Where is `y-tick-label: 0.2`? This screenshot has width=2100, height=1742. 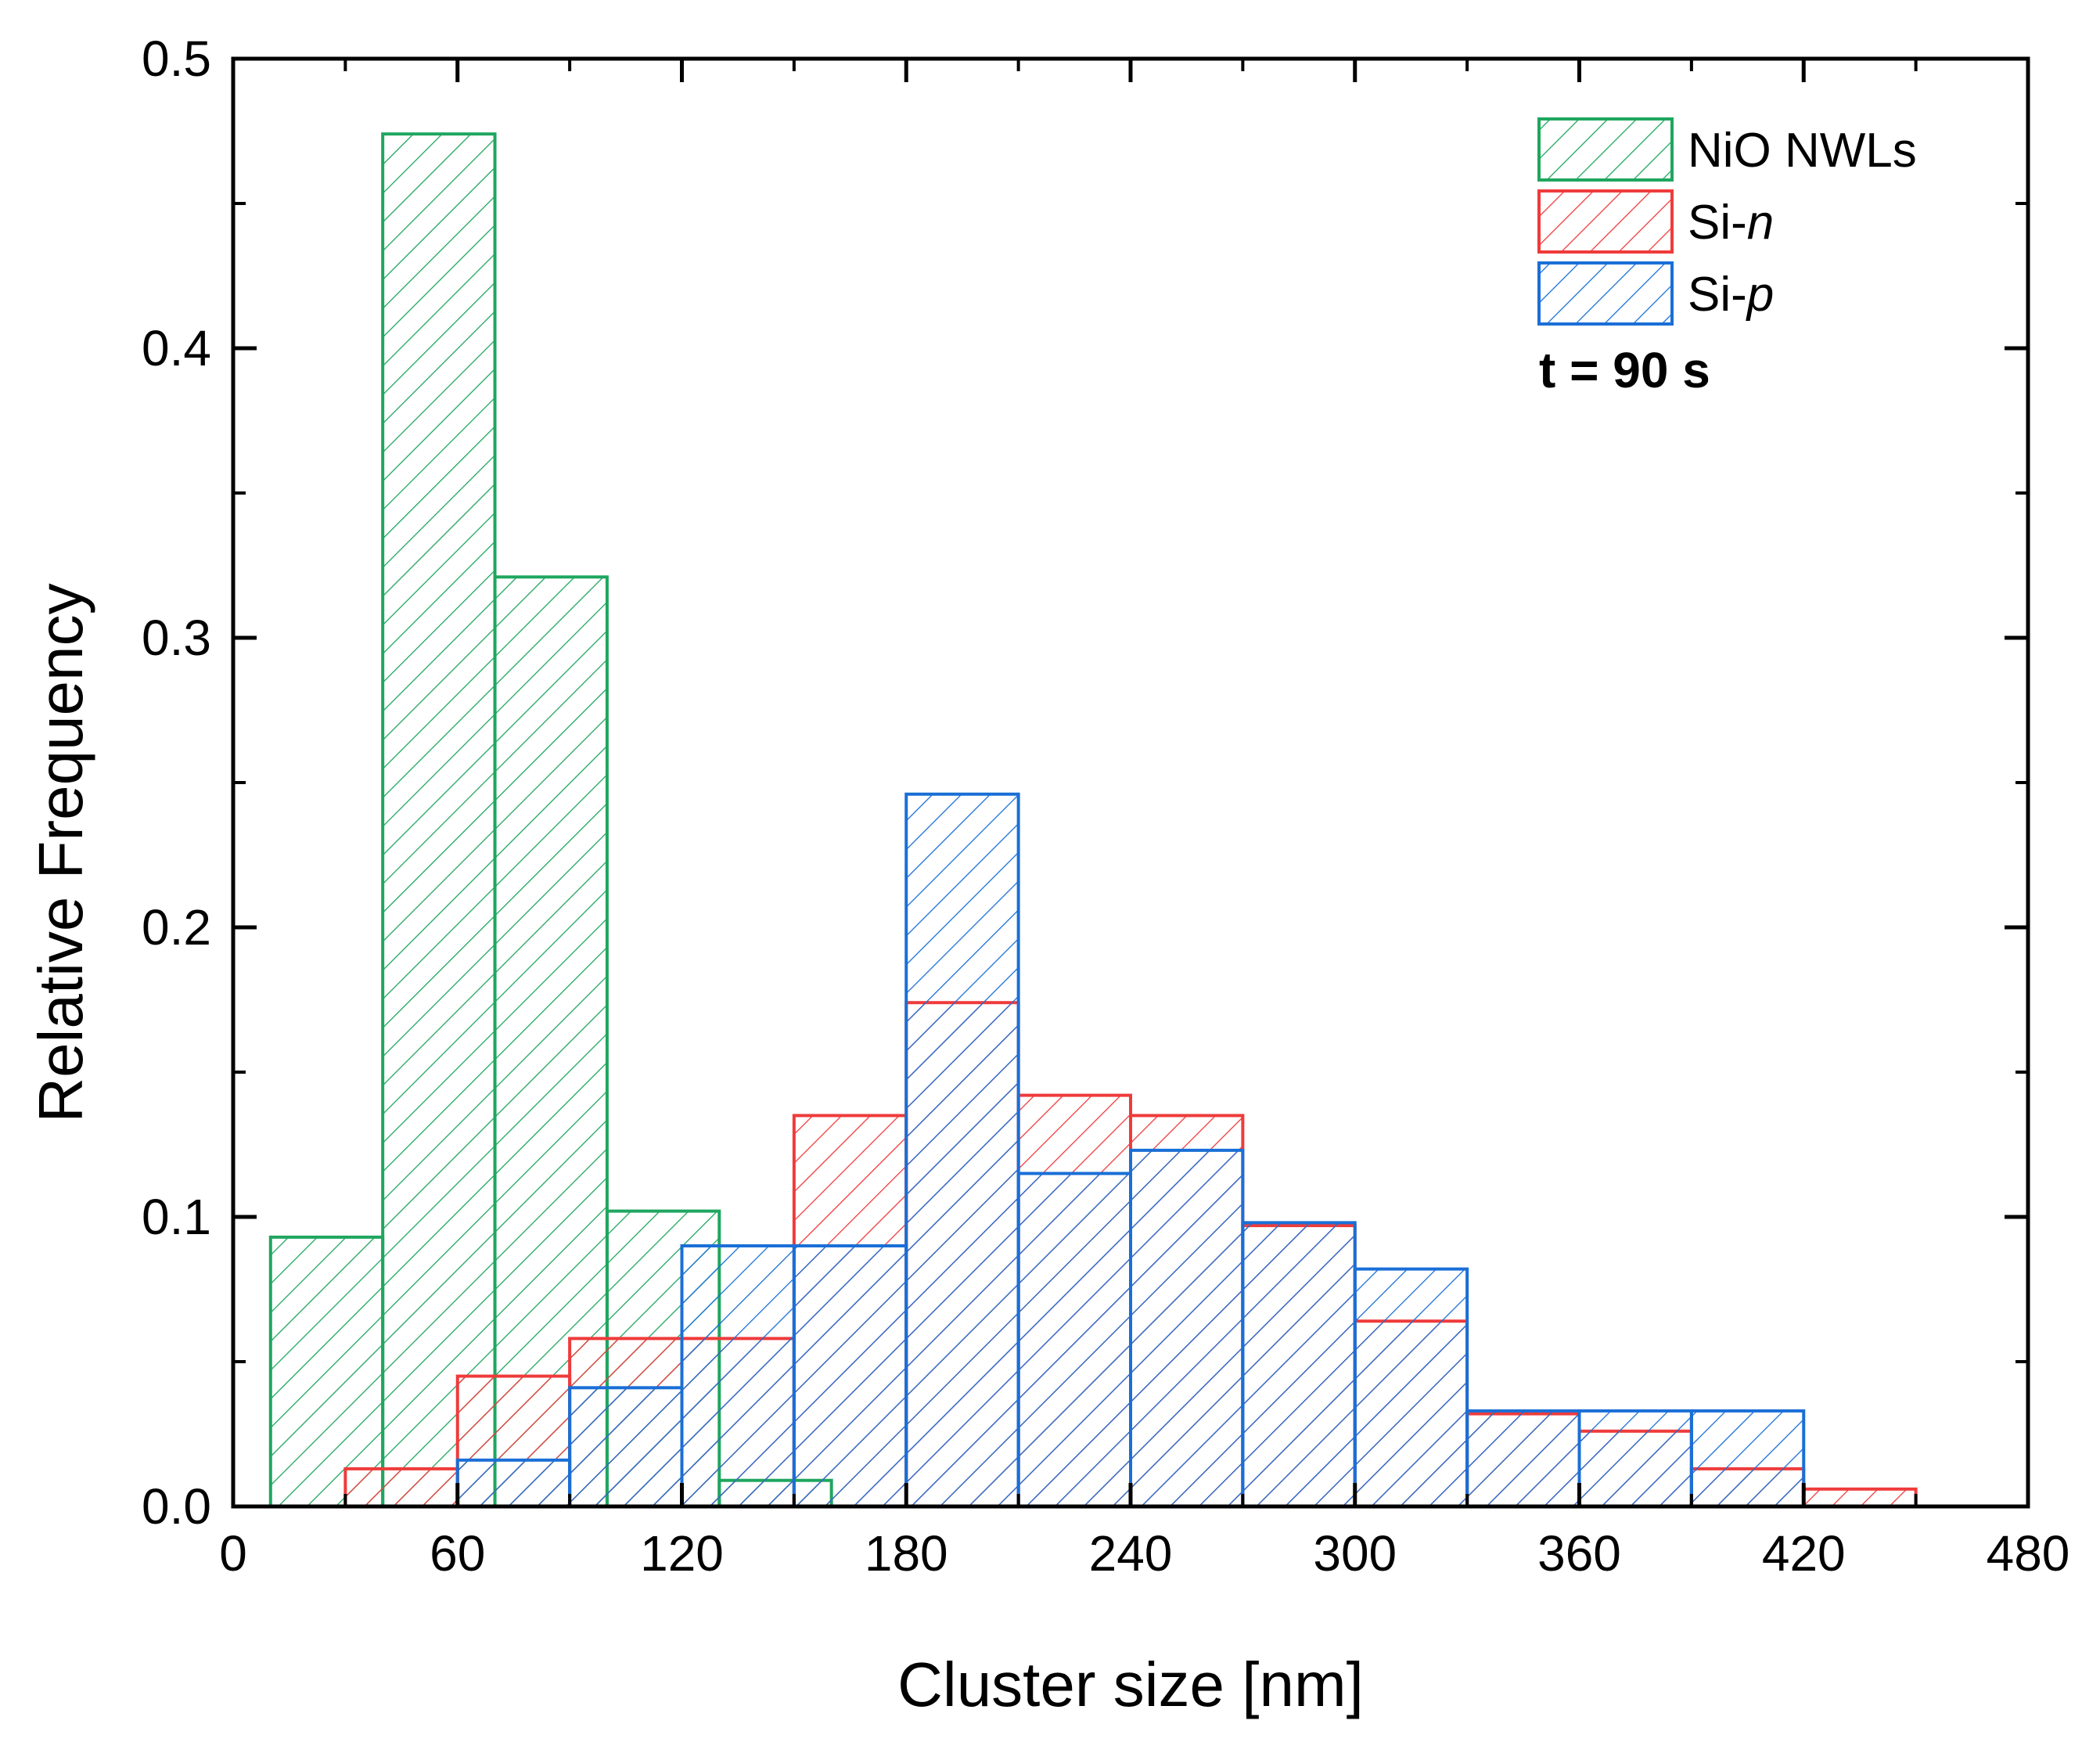 y-tick-label: 0.2 is located at coordinates (176, 927).